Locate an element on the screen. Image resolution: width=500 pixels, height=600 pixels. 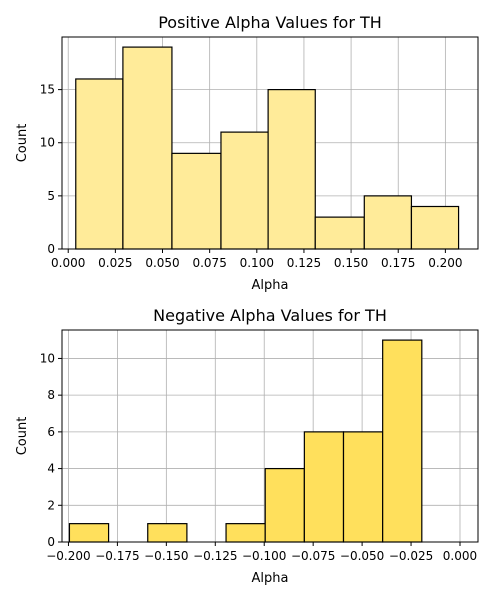
x-tick-label: −0.050 is located at coordinates (362, 556).